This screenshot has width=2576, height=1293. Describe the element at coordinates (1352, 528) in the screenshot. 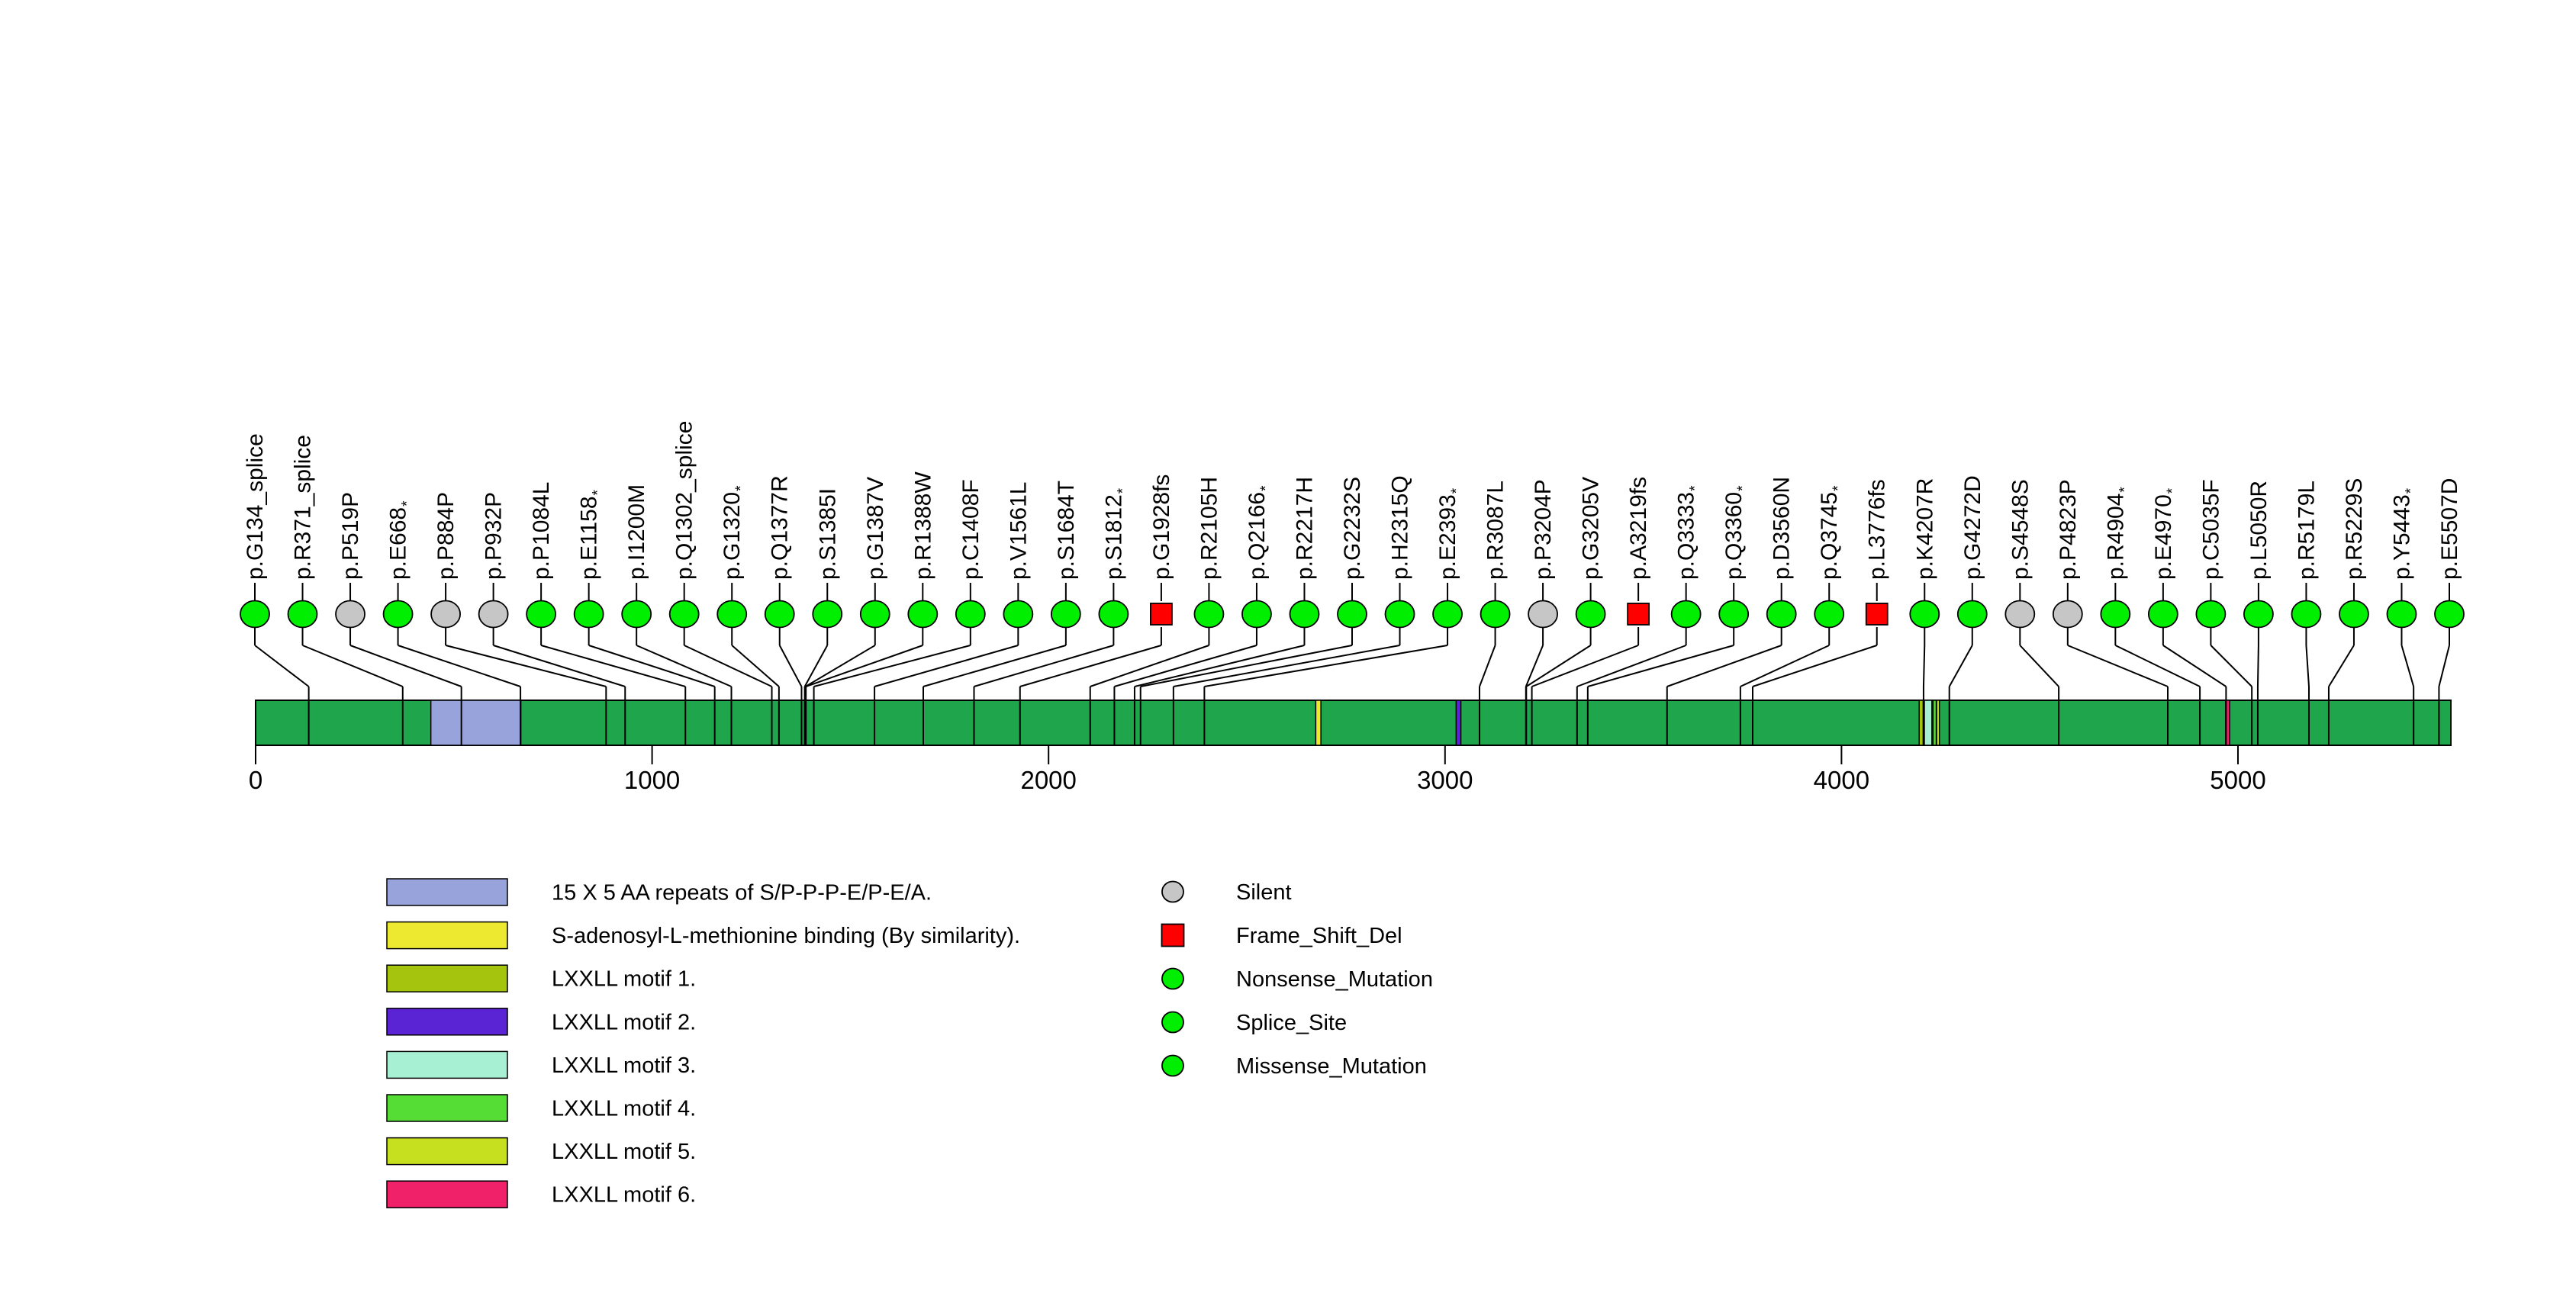

I see `mutation-label: p.G2232S` at that location.